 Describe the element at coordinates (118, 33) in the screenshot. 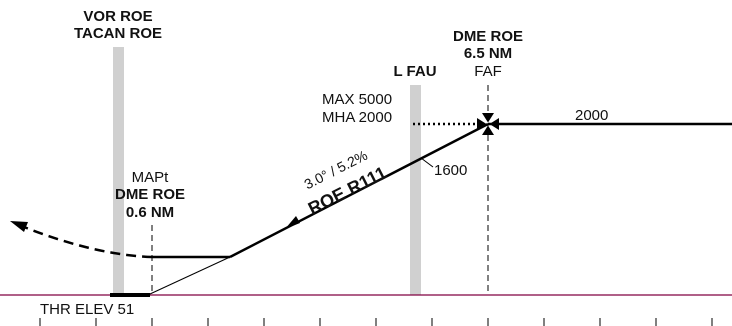

I see `tacan-label: TACAN ROE` at that location.